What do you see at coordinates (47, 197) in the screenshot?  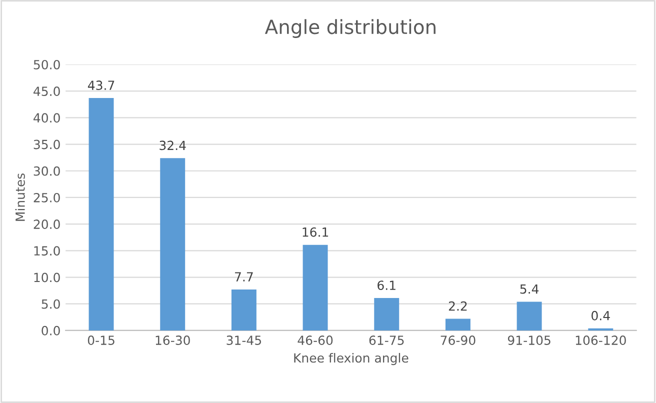 I see `y-tick-label: 25.0` at bounding box center [47, 197].